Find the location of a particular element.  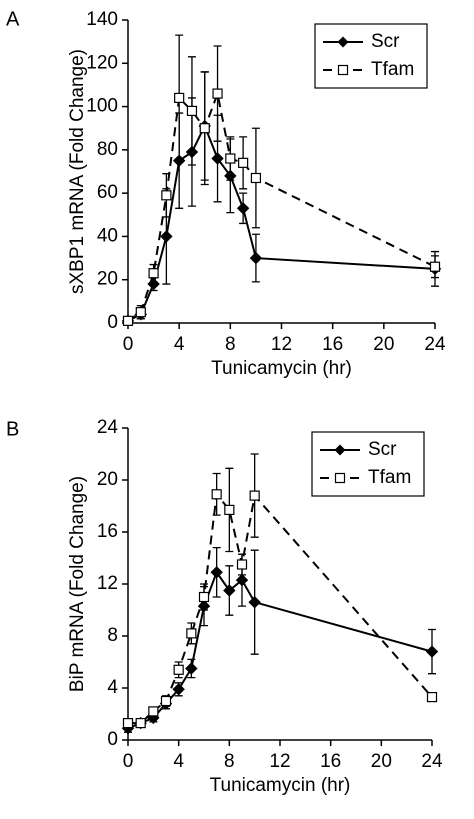

y-axis-title: sXBP1 mRNA (Fold Change) is located at coordinates (77, 171).